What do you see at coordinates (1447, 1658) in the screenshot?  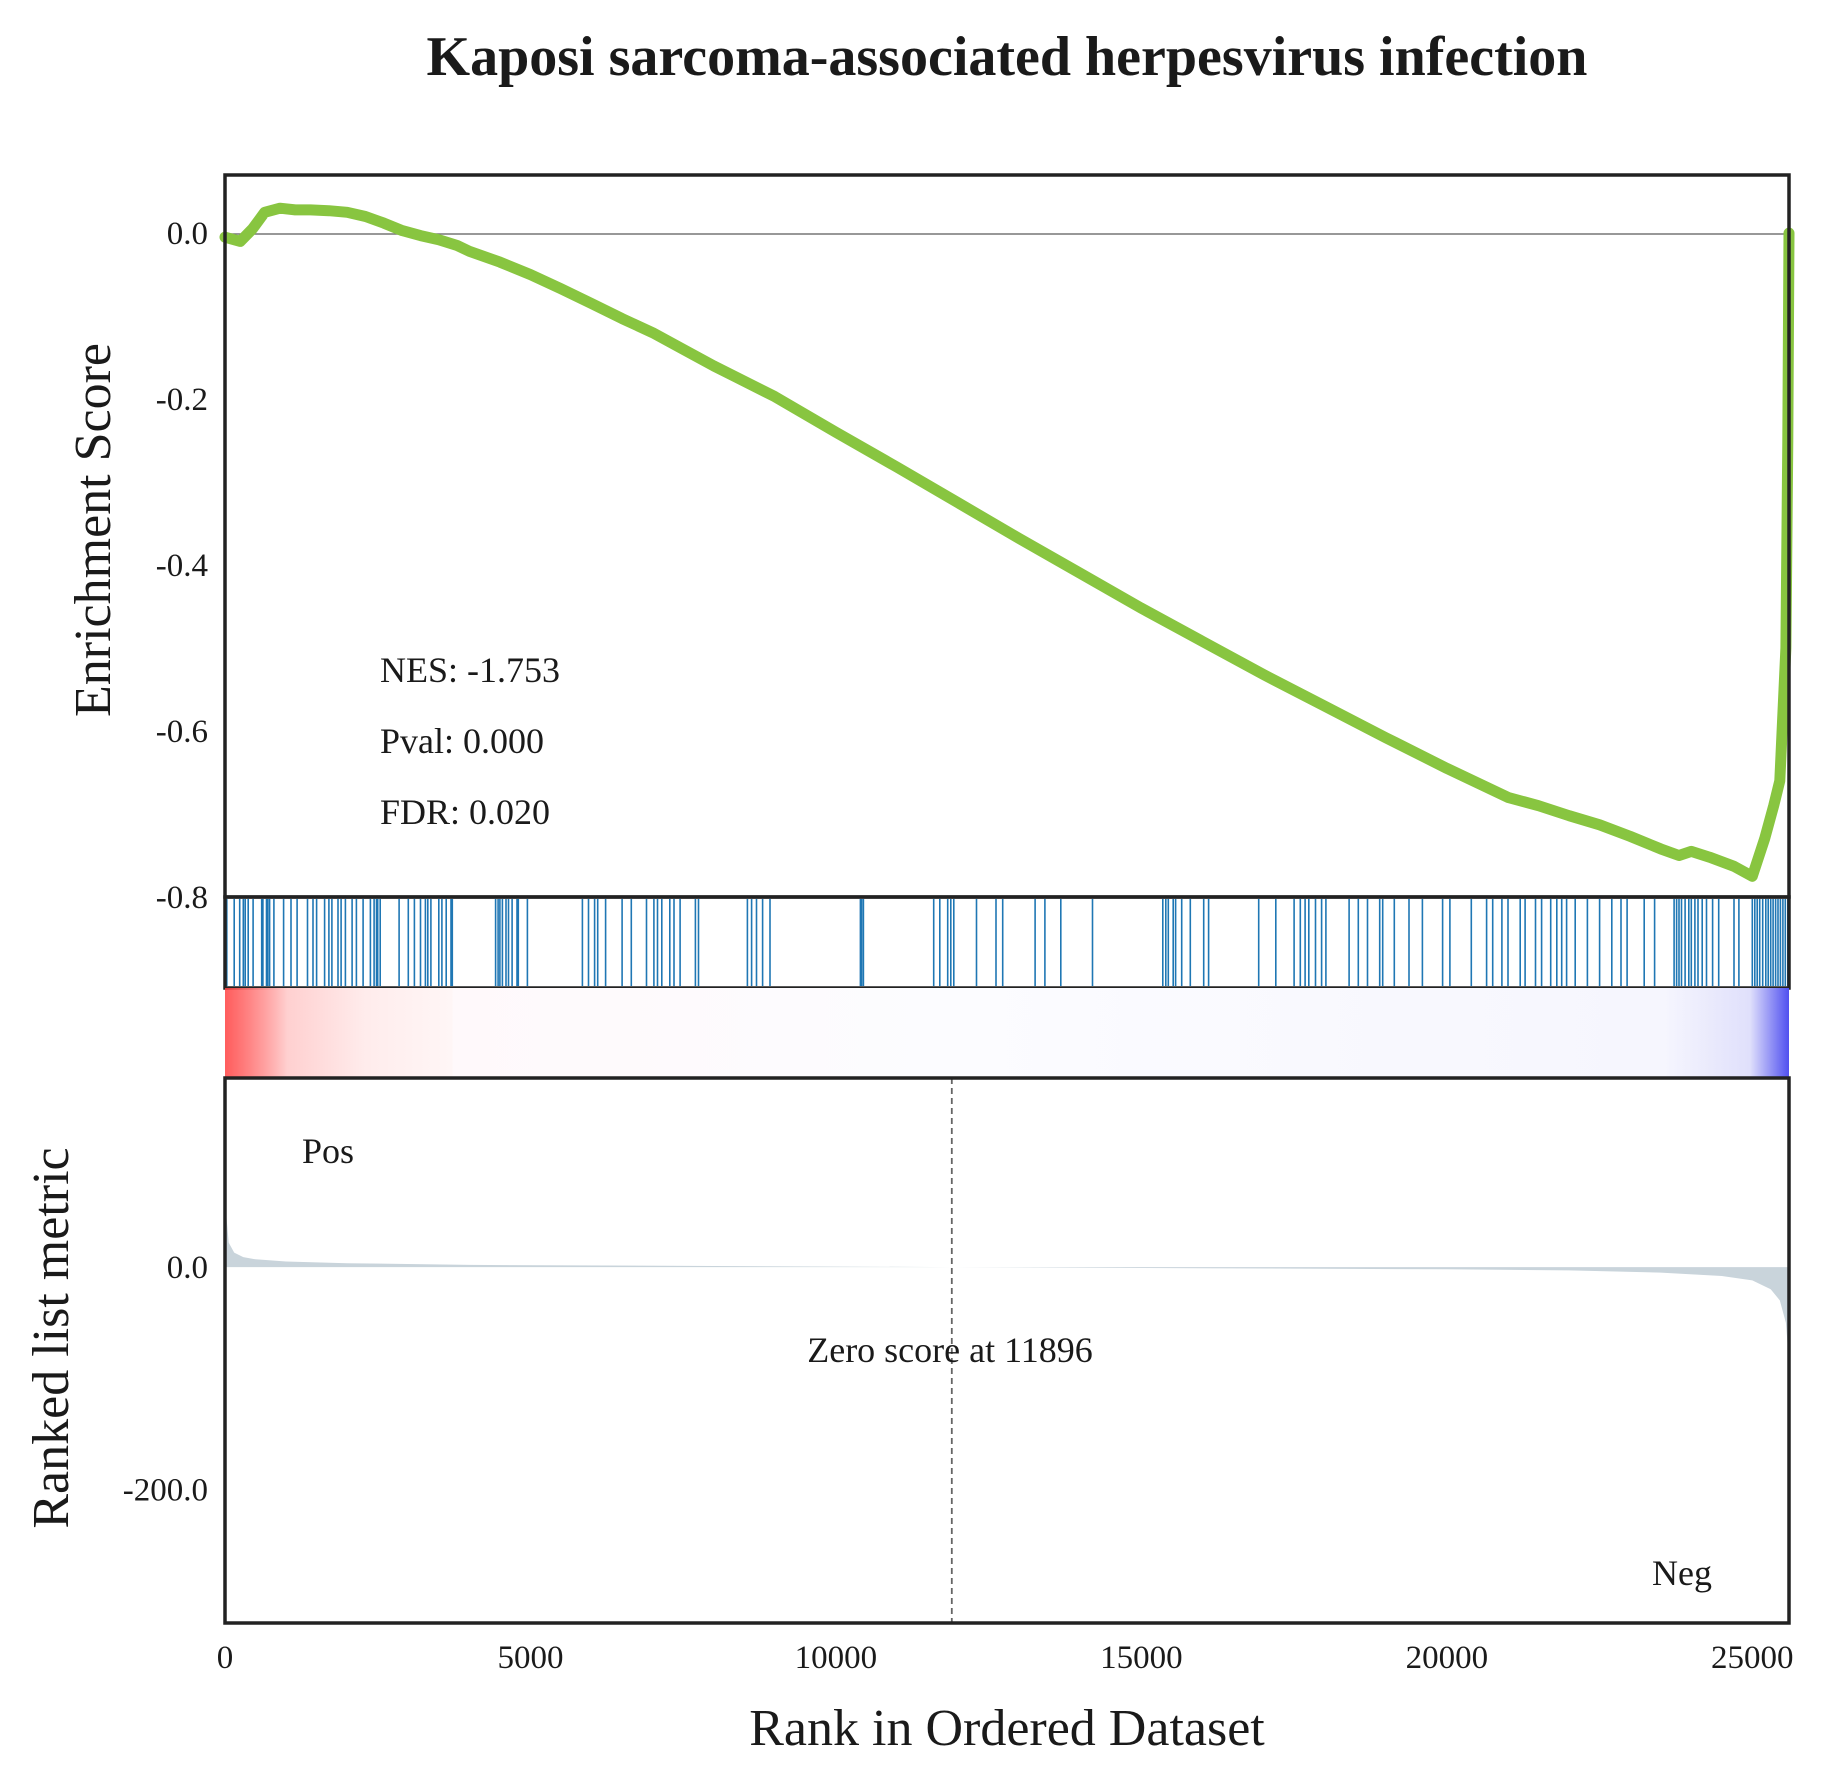 I see `x-tick-label: 20000` at bounding box center [1447, 1658].